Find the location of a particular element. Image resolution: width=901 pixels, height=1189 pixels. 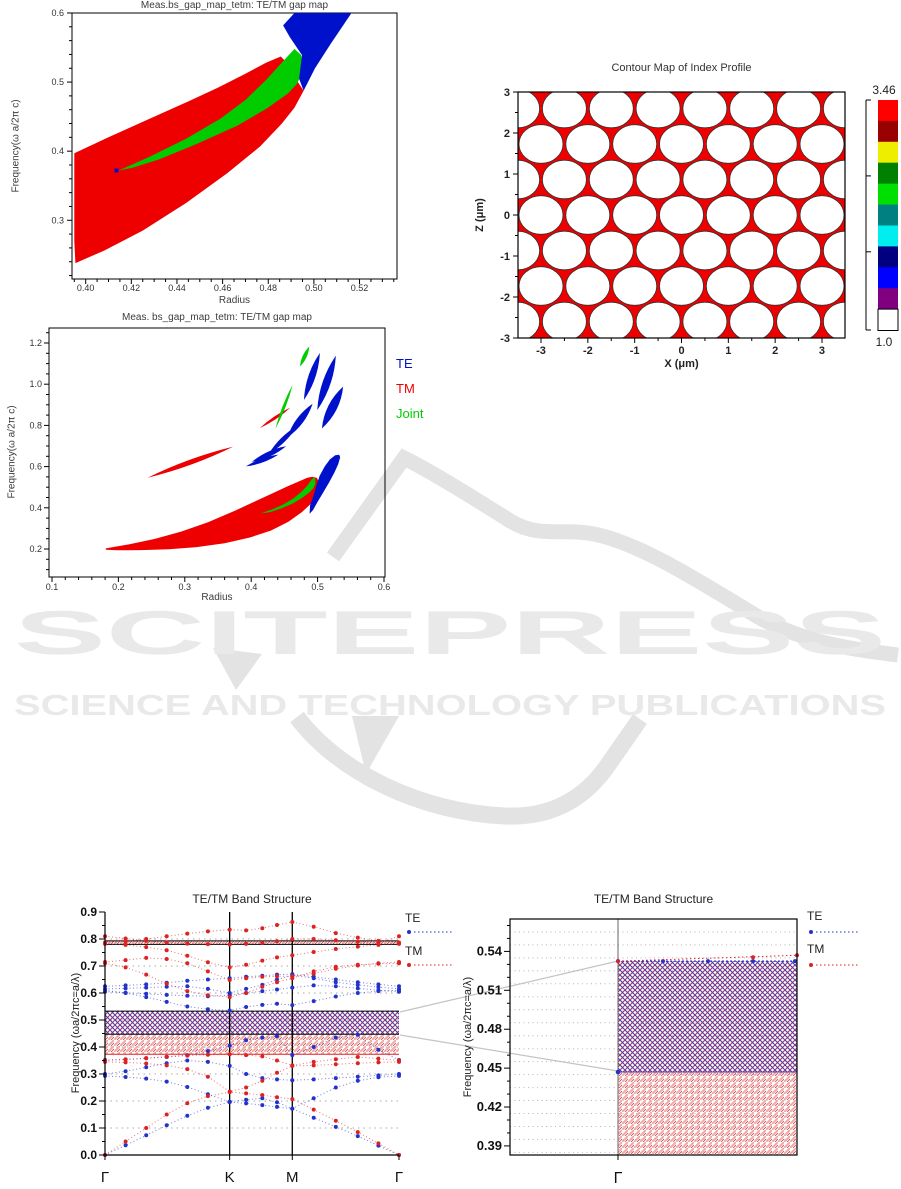

x-tick-label: 0.2 is located at coordinates (118, 587).